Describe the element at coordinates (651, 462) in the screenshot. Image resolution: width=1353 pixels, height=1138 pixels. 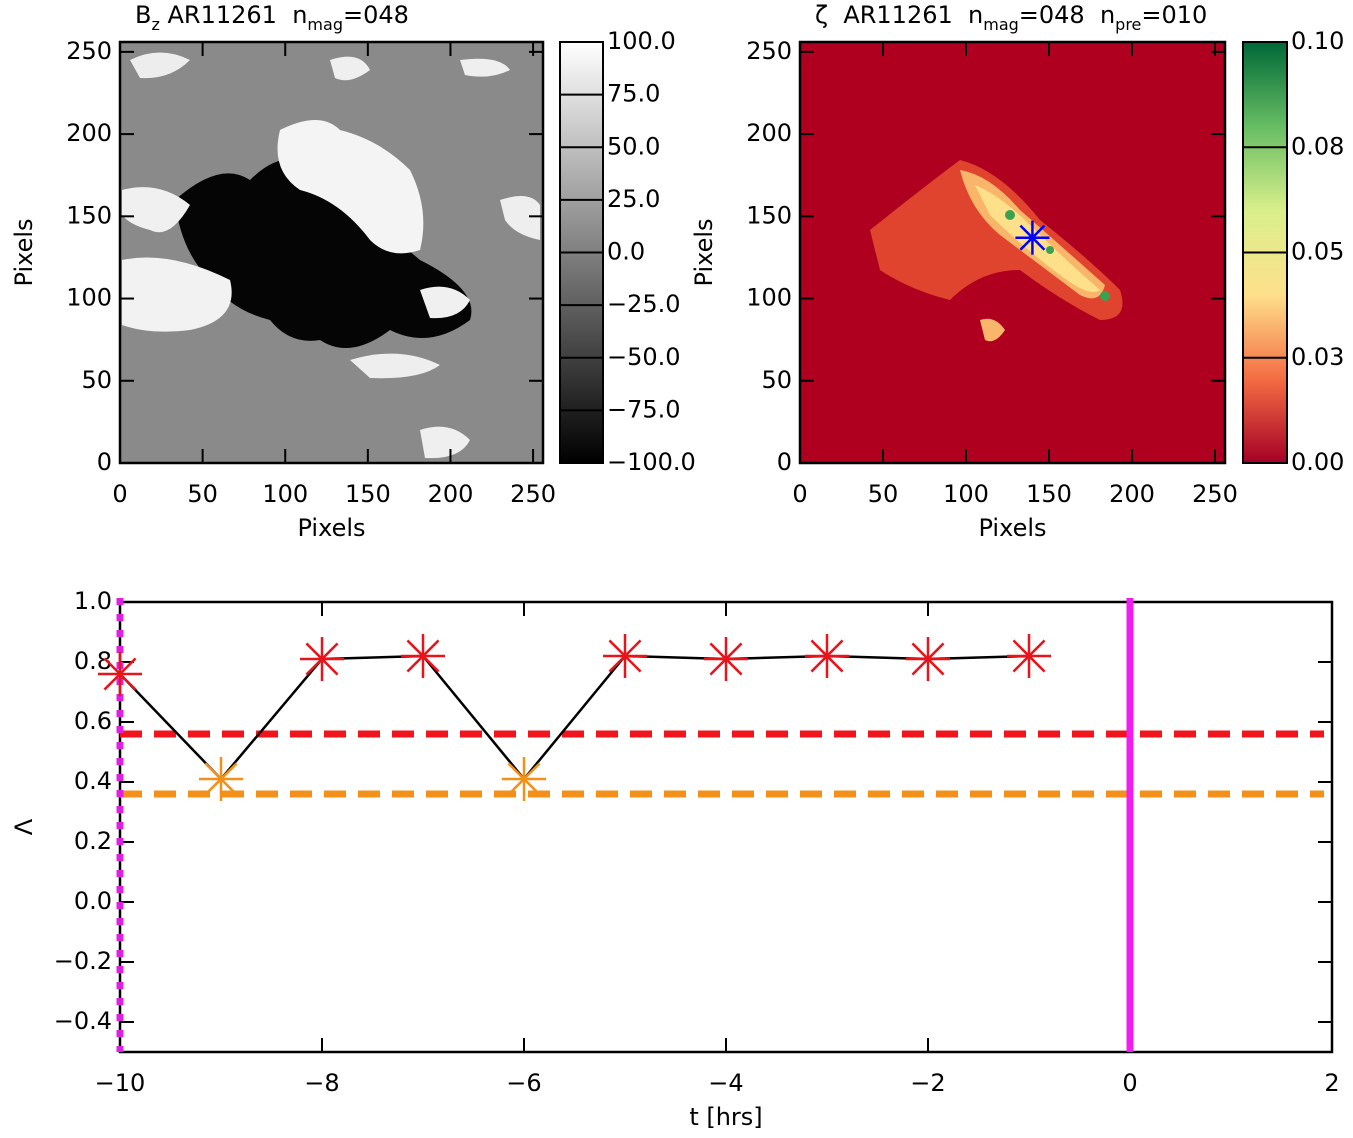
I see `colorbar-tick-label: −100.0` at that location.